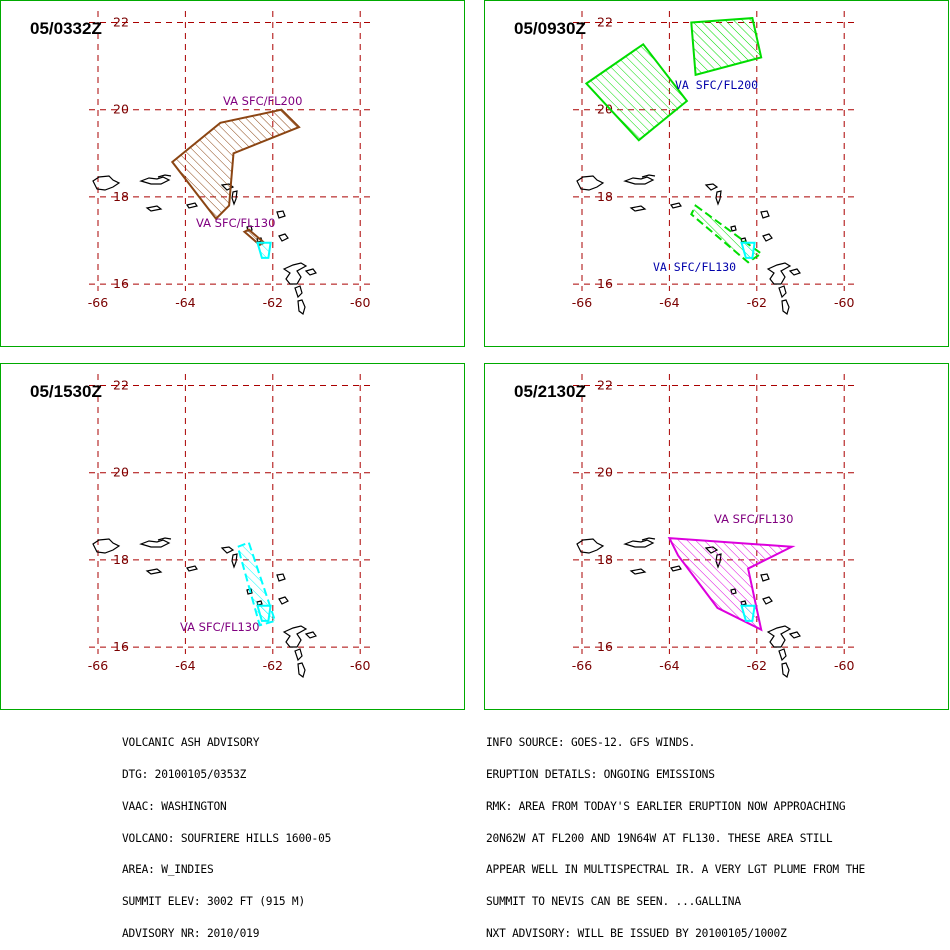  I want to click on map-canvas-4: -66 -64 -62 -60 22 20 18 16 VA SFC/FL130, so click(713, 526).